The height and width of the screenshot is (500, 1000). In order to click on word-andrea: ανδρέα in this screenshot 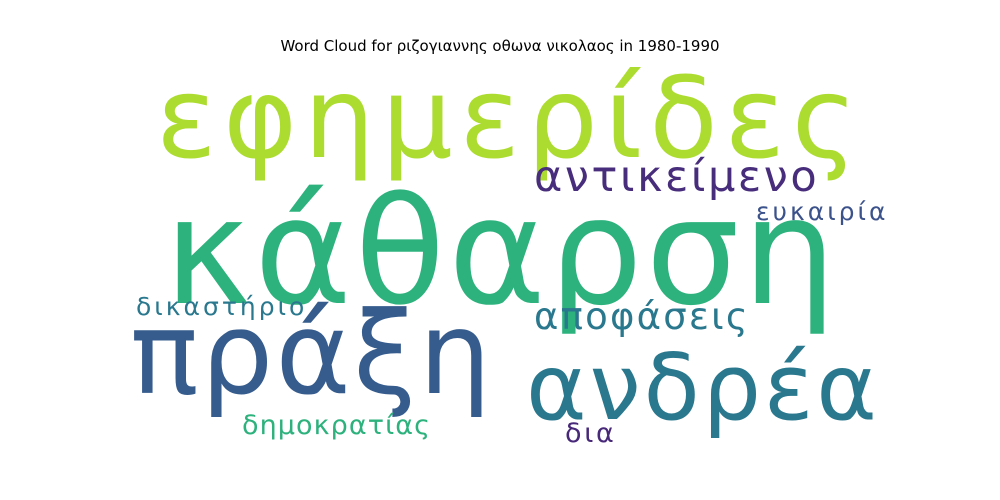, I will do `click(703, 387)`.